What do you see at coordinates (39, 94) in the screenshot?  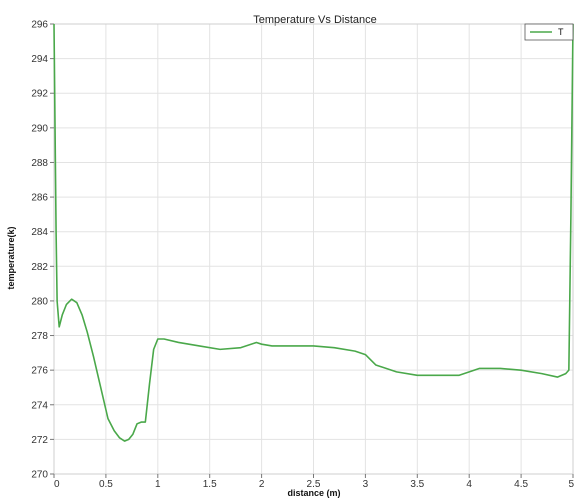 I see `y-tick-label: 292` at bounding box center [39, 94].